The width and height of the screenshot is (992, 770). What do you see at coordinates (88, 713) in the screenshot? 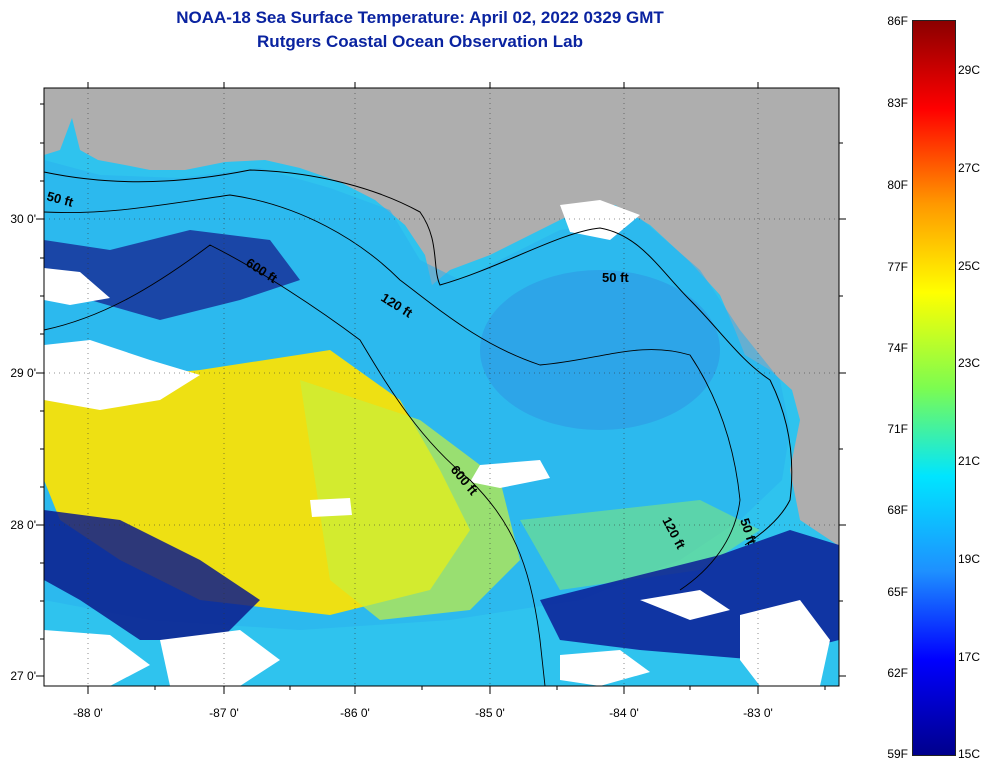
I see `lon-label: -88 0'` at bounding box center [88, 713].